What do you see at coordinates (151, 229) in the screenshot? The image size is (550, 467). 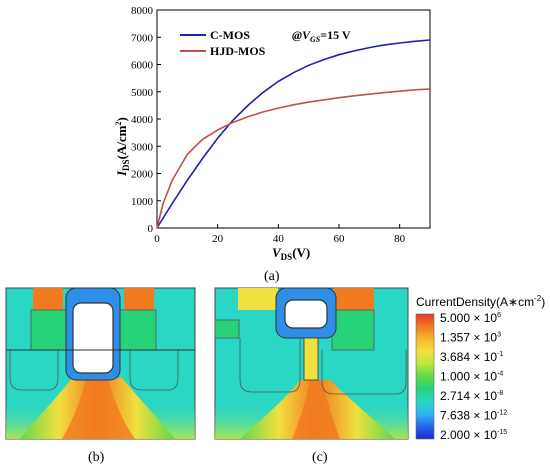 I see `y-tick-label: 0` at bounding box center [151, 229].